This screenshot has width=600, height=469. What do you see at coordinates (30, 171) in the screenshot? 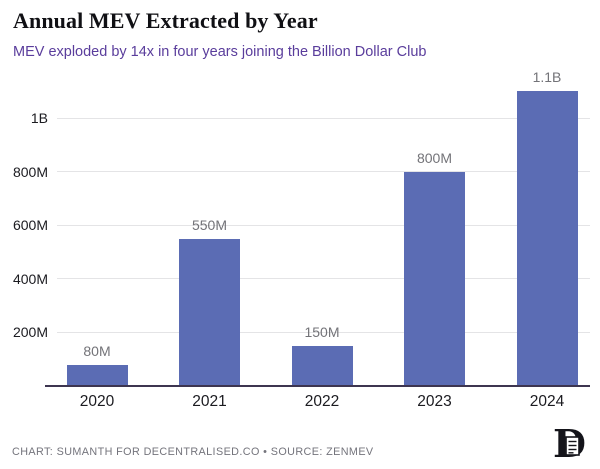
I see `y-tick-label: 800M` at bounding box center [30, 171].